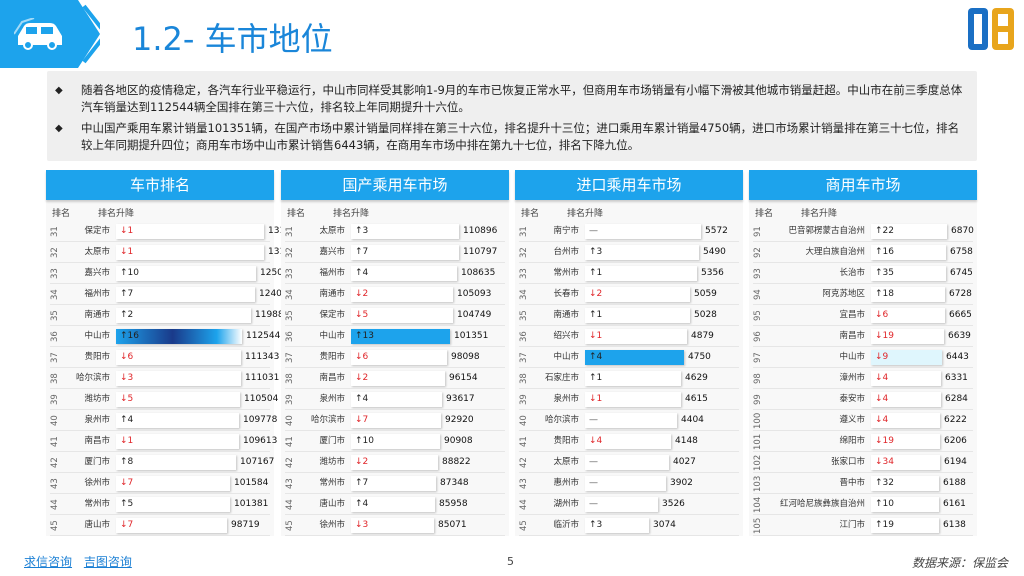 The width and height of the screenshot is (1024, 576). I want to click on row-value: 6138, so click(954, 525).